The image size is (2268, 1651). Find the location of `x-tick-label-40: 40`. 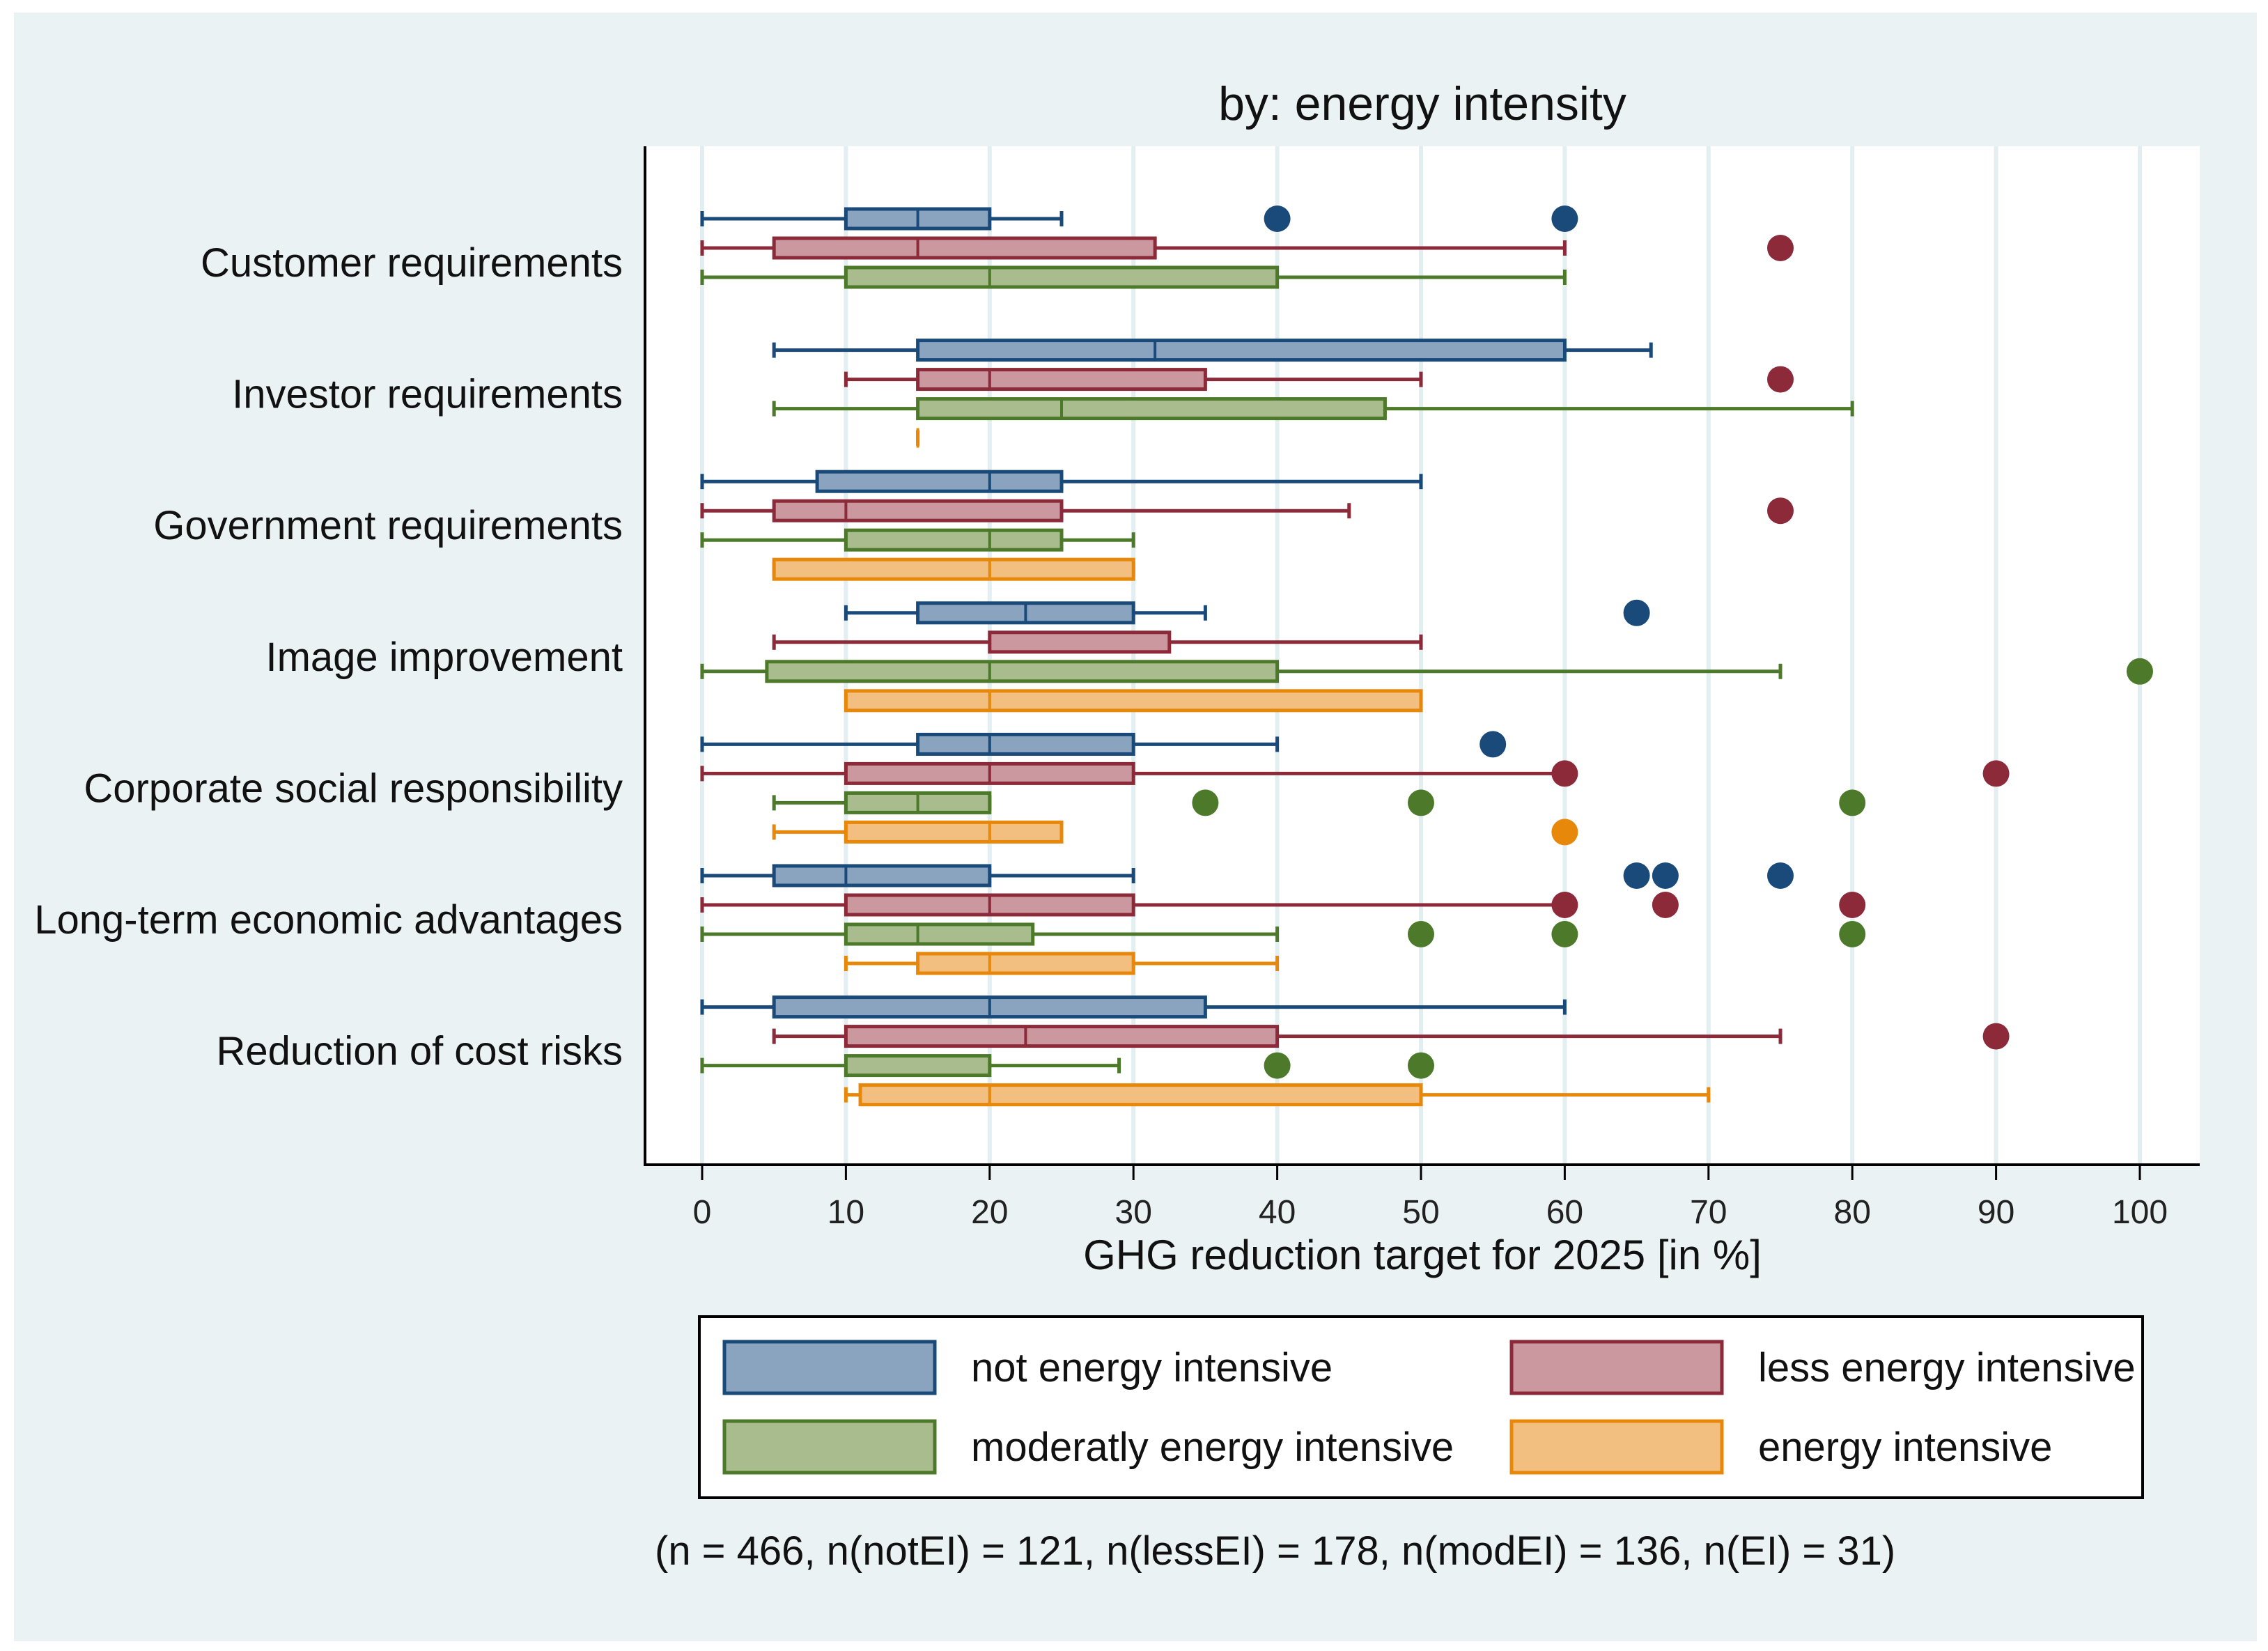

x-tick-label-40: 40 is located at coordinates (1277, 1212).